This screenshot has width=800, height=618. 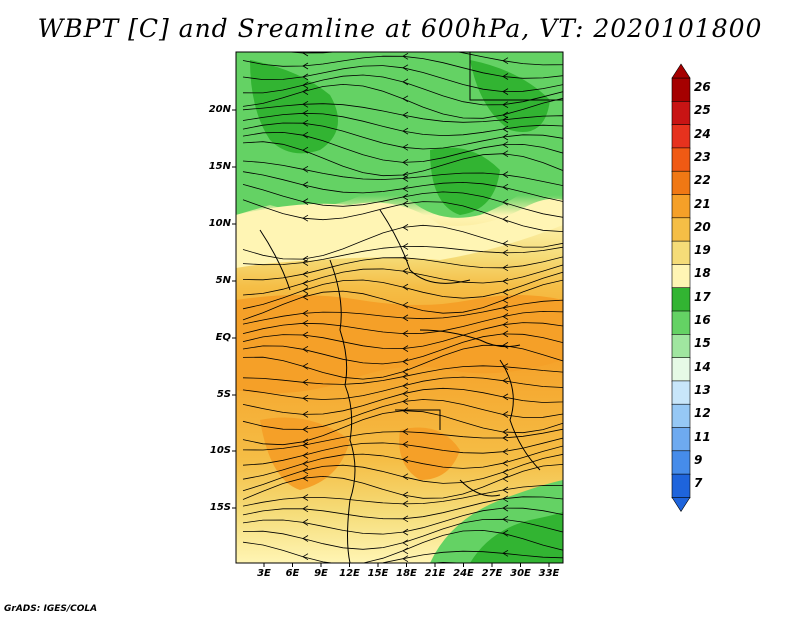 What do you see at coordinates (264, 573) in the screenshot?
I see `lon-label: 3E` at bounding box center [264, 573].